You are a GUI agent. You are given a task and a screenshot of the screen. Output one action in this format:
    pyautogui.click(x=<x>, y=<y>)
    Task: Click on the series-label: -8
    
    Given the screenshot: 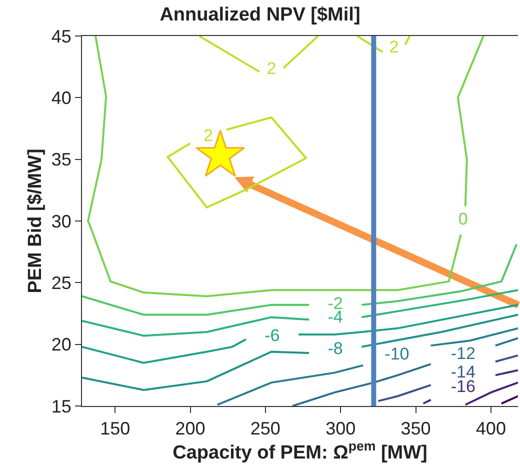 What is the action you would take?
    pyautogui.click(x=335, y=348)
    